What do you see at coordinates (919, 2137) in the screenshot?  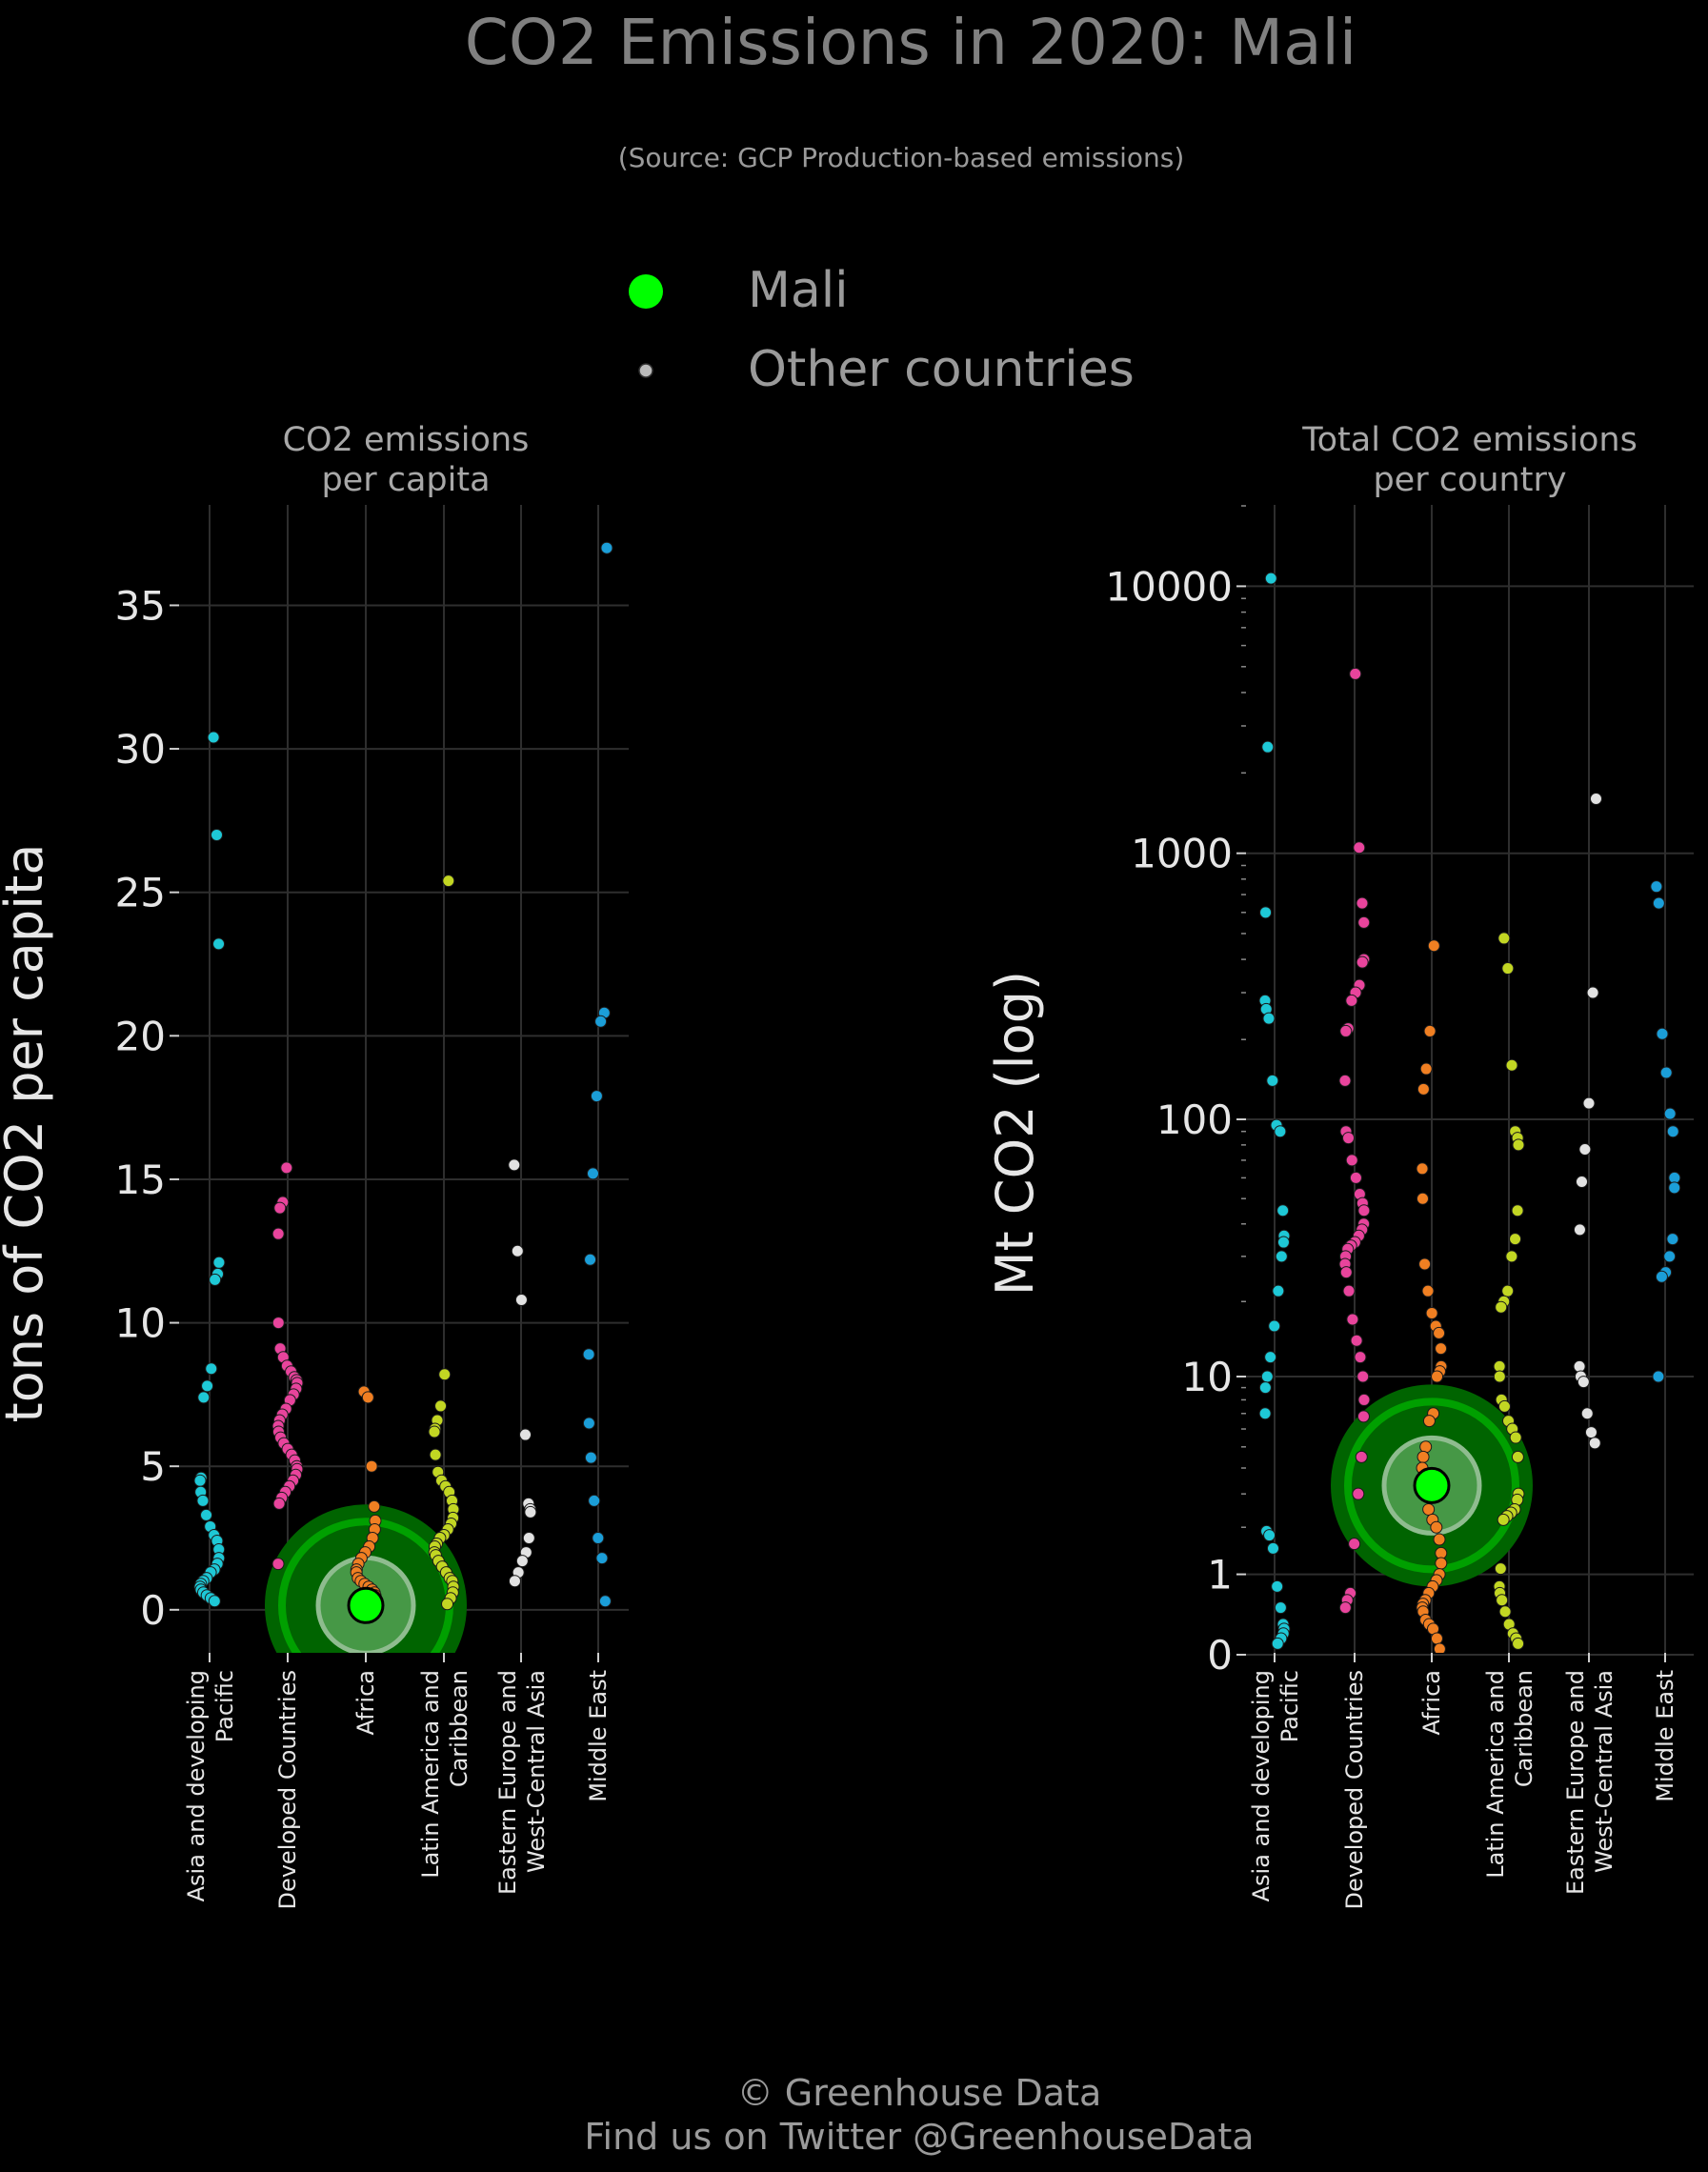 I see `footer-twitter: Find us on Twitter @GreenhouseData` at bounding box center [919, 2137].